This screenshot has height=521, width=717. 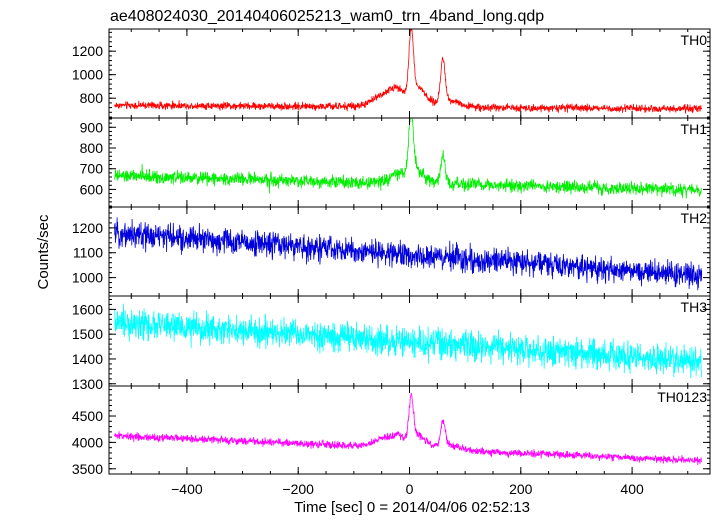 I want to click on y-axis-label: Counts/sec, so click(x=43, y=252).